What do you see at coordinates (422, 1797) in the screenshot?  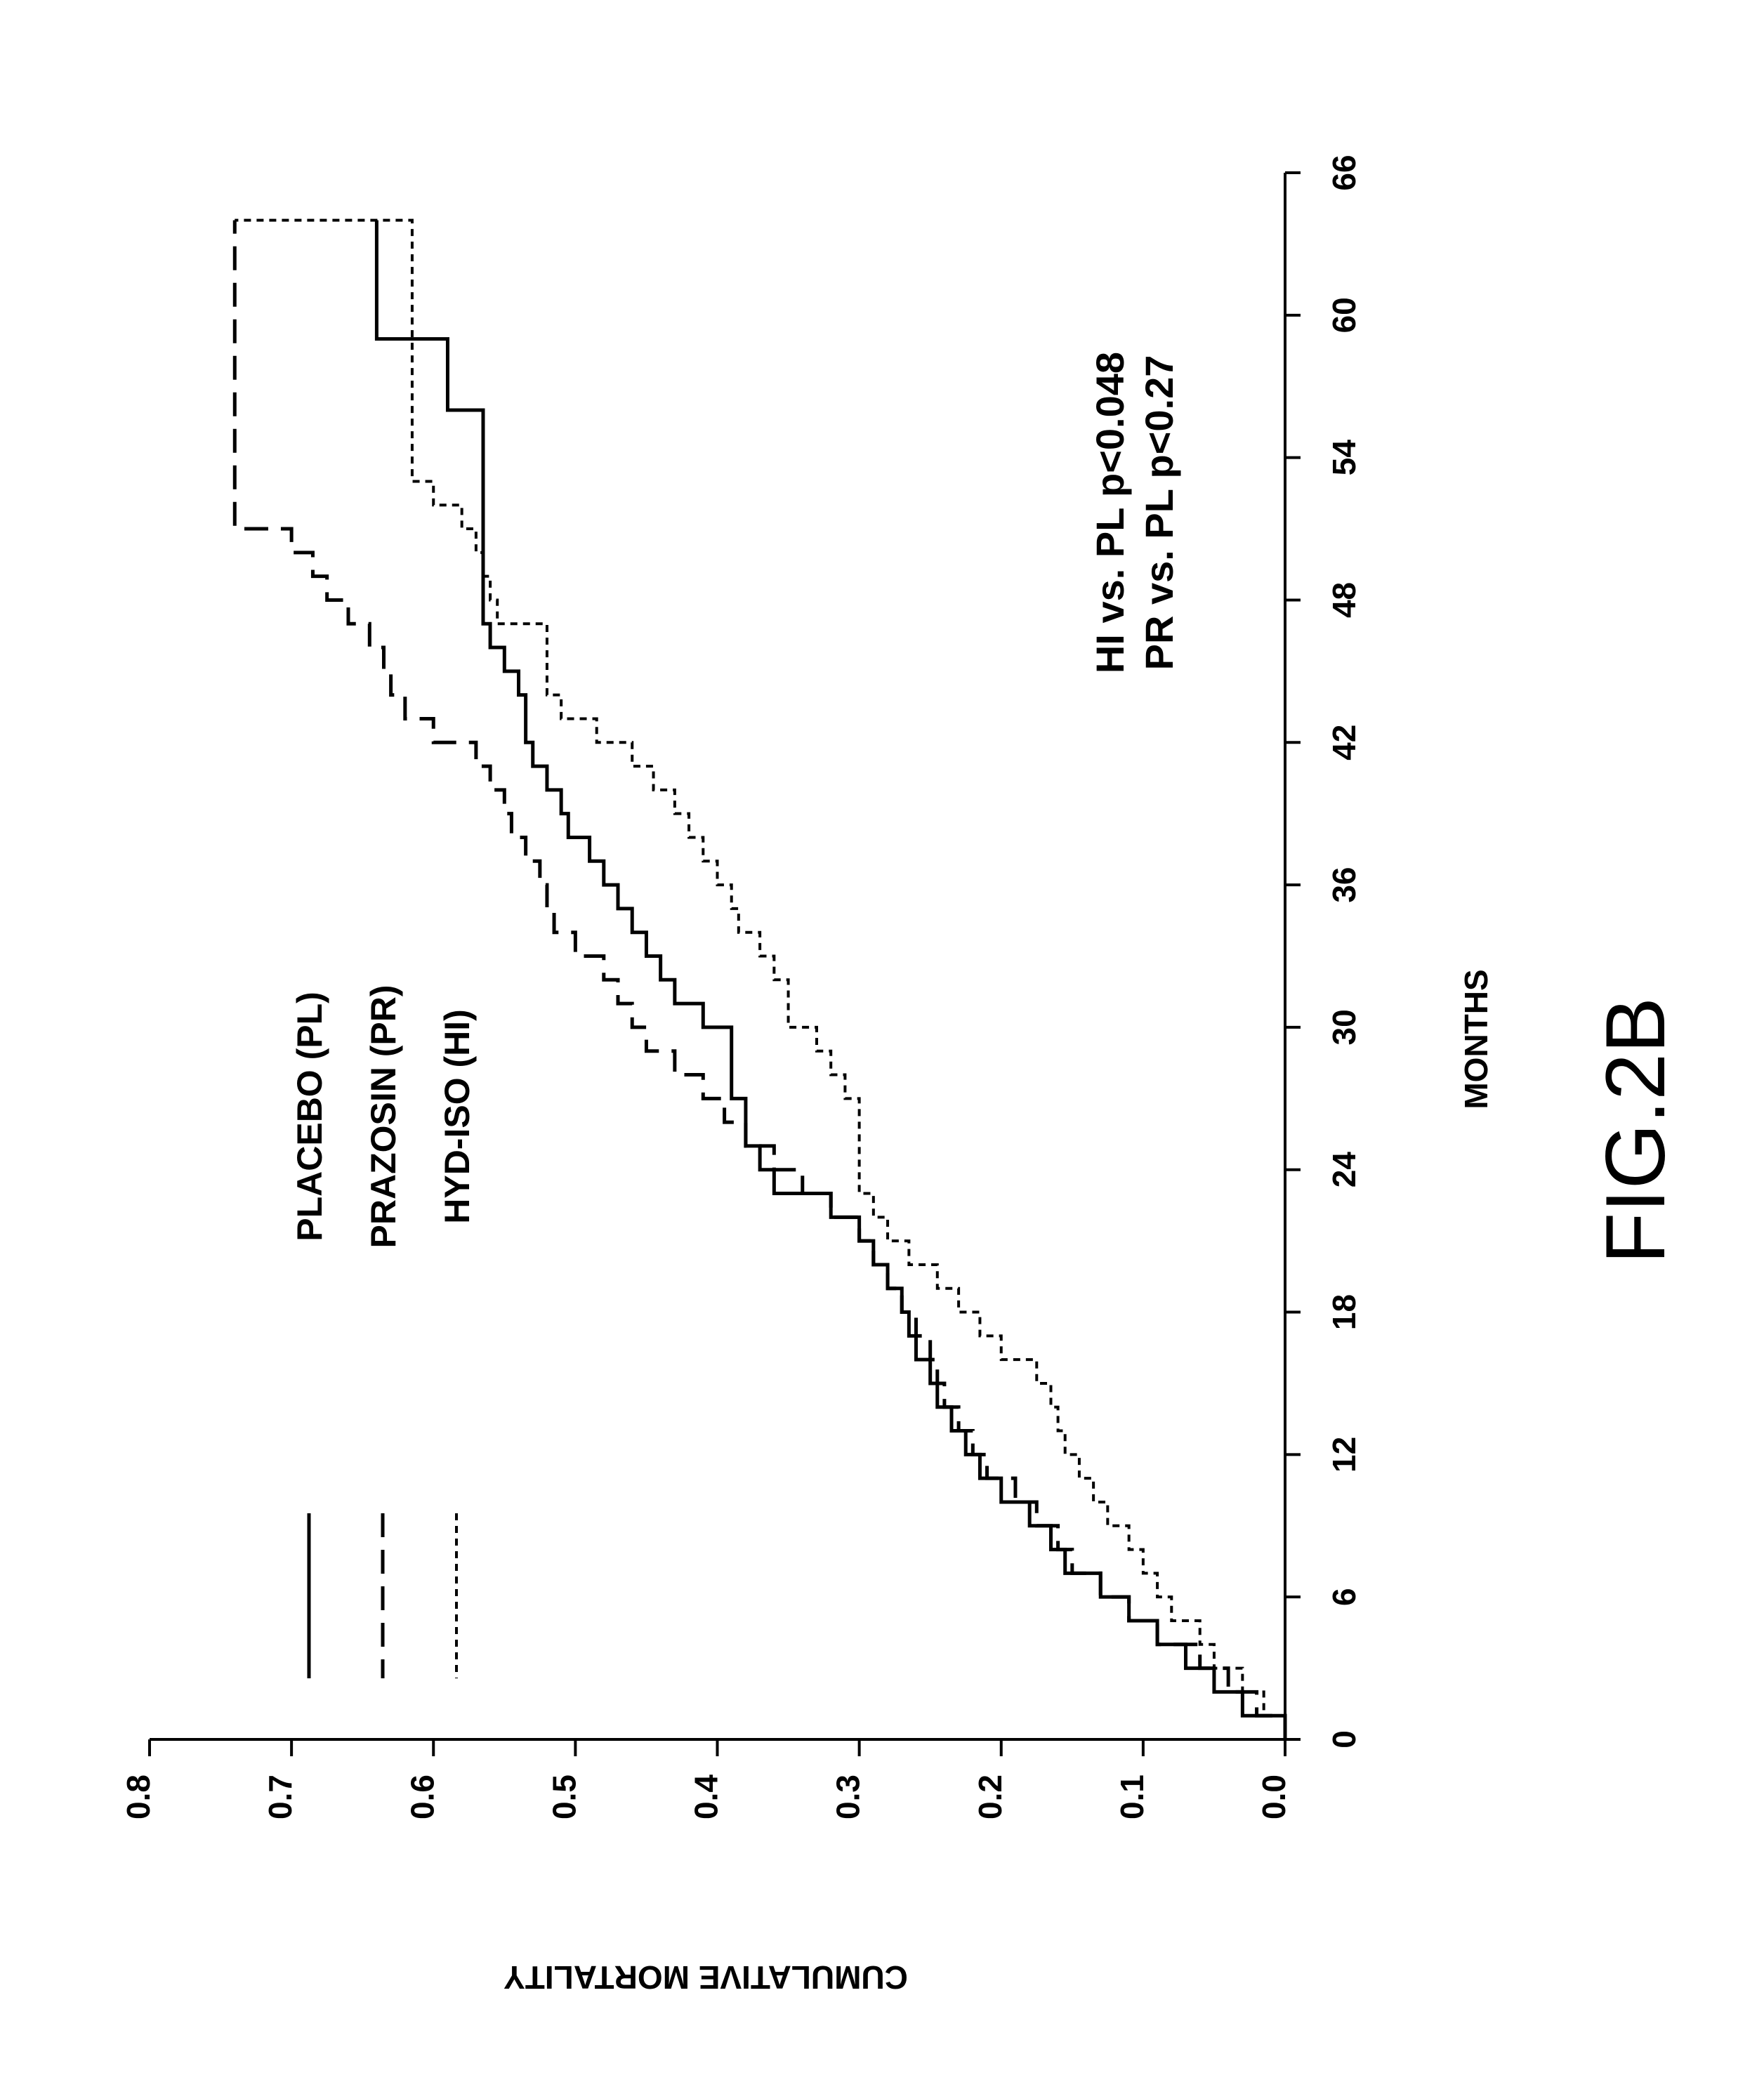 I see `y-tick-label: 0.6` at bounding box center [422, 1797].